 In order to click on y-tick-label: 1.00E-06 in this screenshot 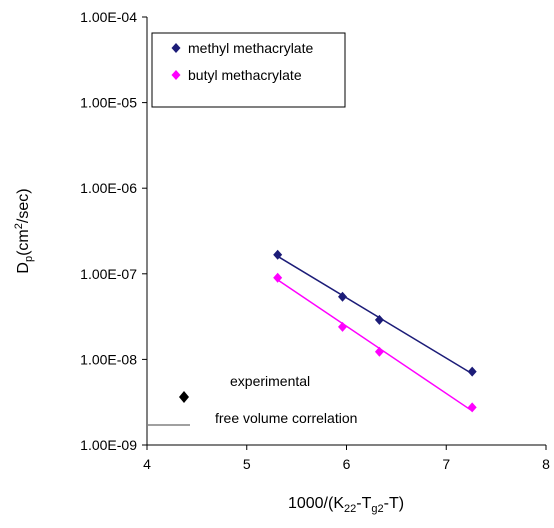, I will do `click(108, 188)`.